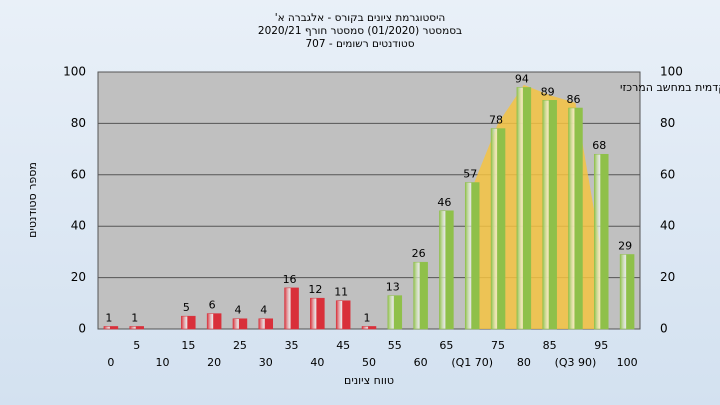  What do you see at coordinates (671, 72) in the screenshot?
I see `y2-tick-label: 100` at bounding box center [671, 72].